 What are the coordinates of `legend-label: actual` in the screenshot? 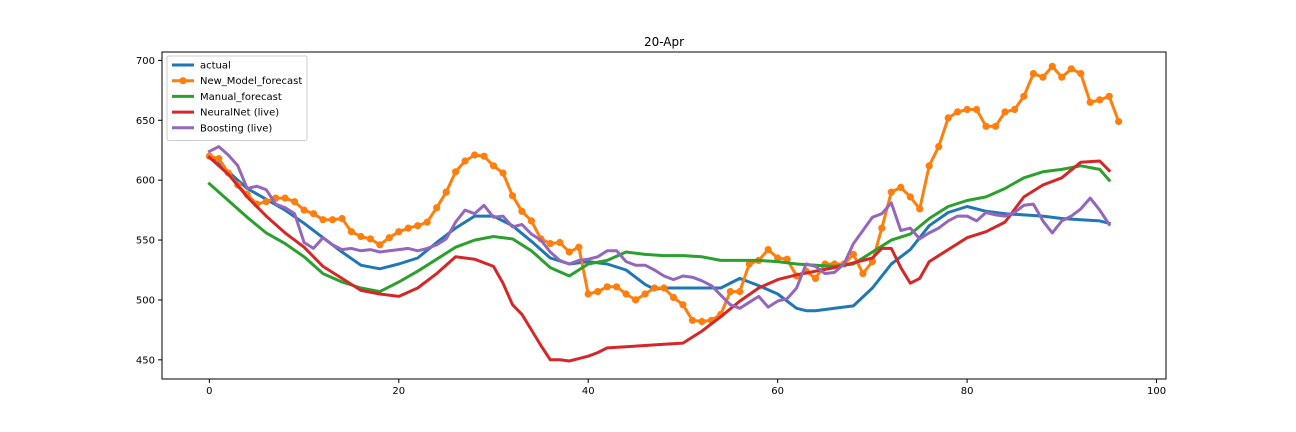 It's located at (215, 66).